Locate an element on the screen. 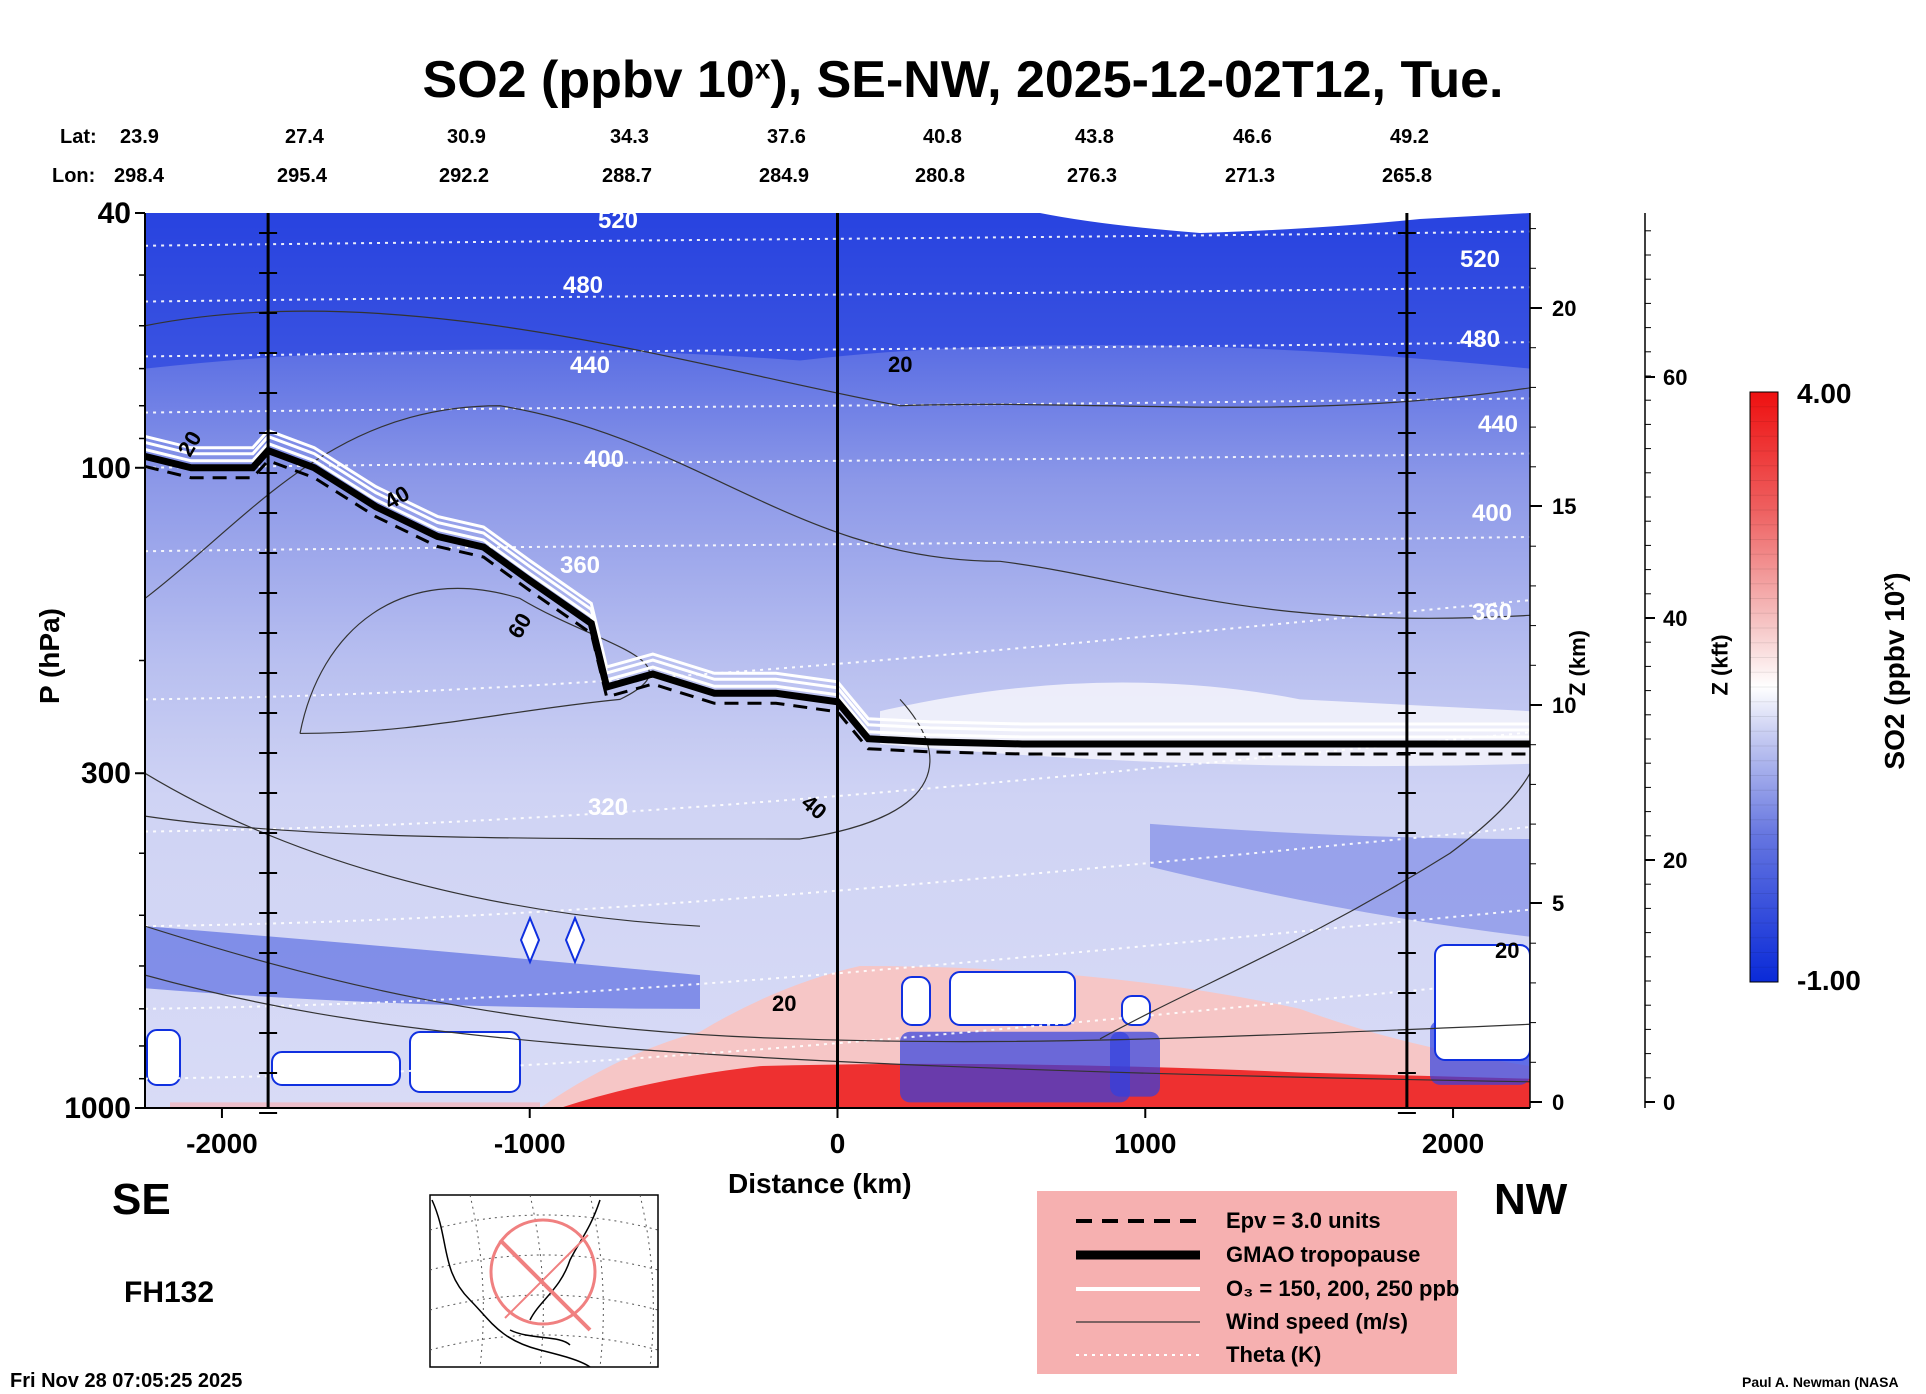  lat-value: 43.8 is located at coordinates (1094, 137).